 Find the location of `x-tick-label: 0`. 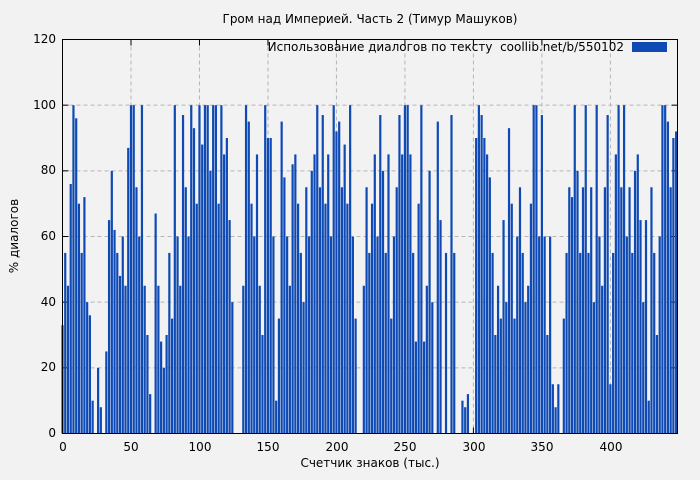

x-tick-label: 0 is located at coordinates (63, 447).